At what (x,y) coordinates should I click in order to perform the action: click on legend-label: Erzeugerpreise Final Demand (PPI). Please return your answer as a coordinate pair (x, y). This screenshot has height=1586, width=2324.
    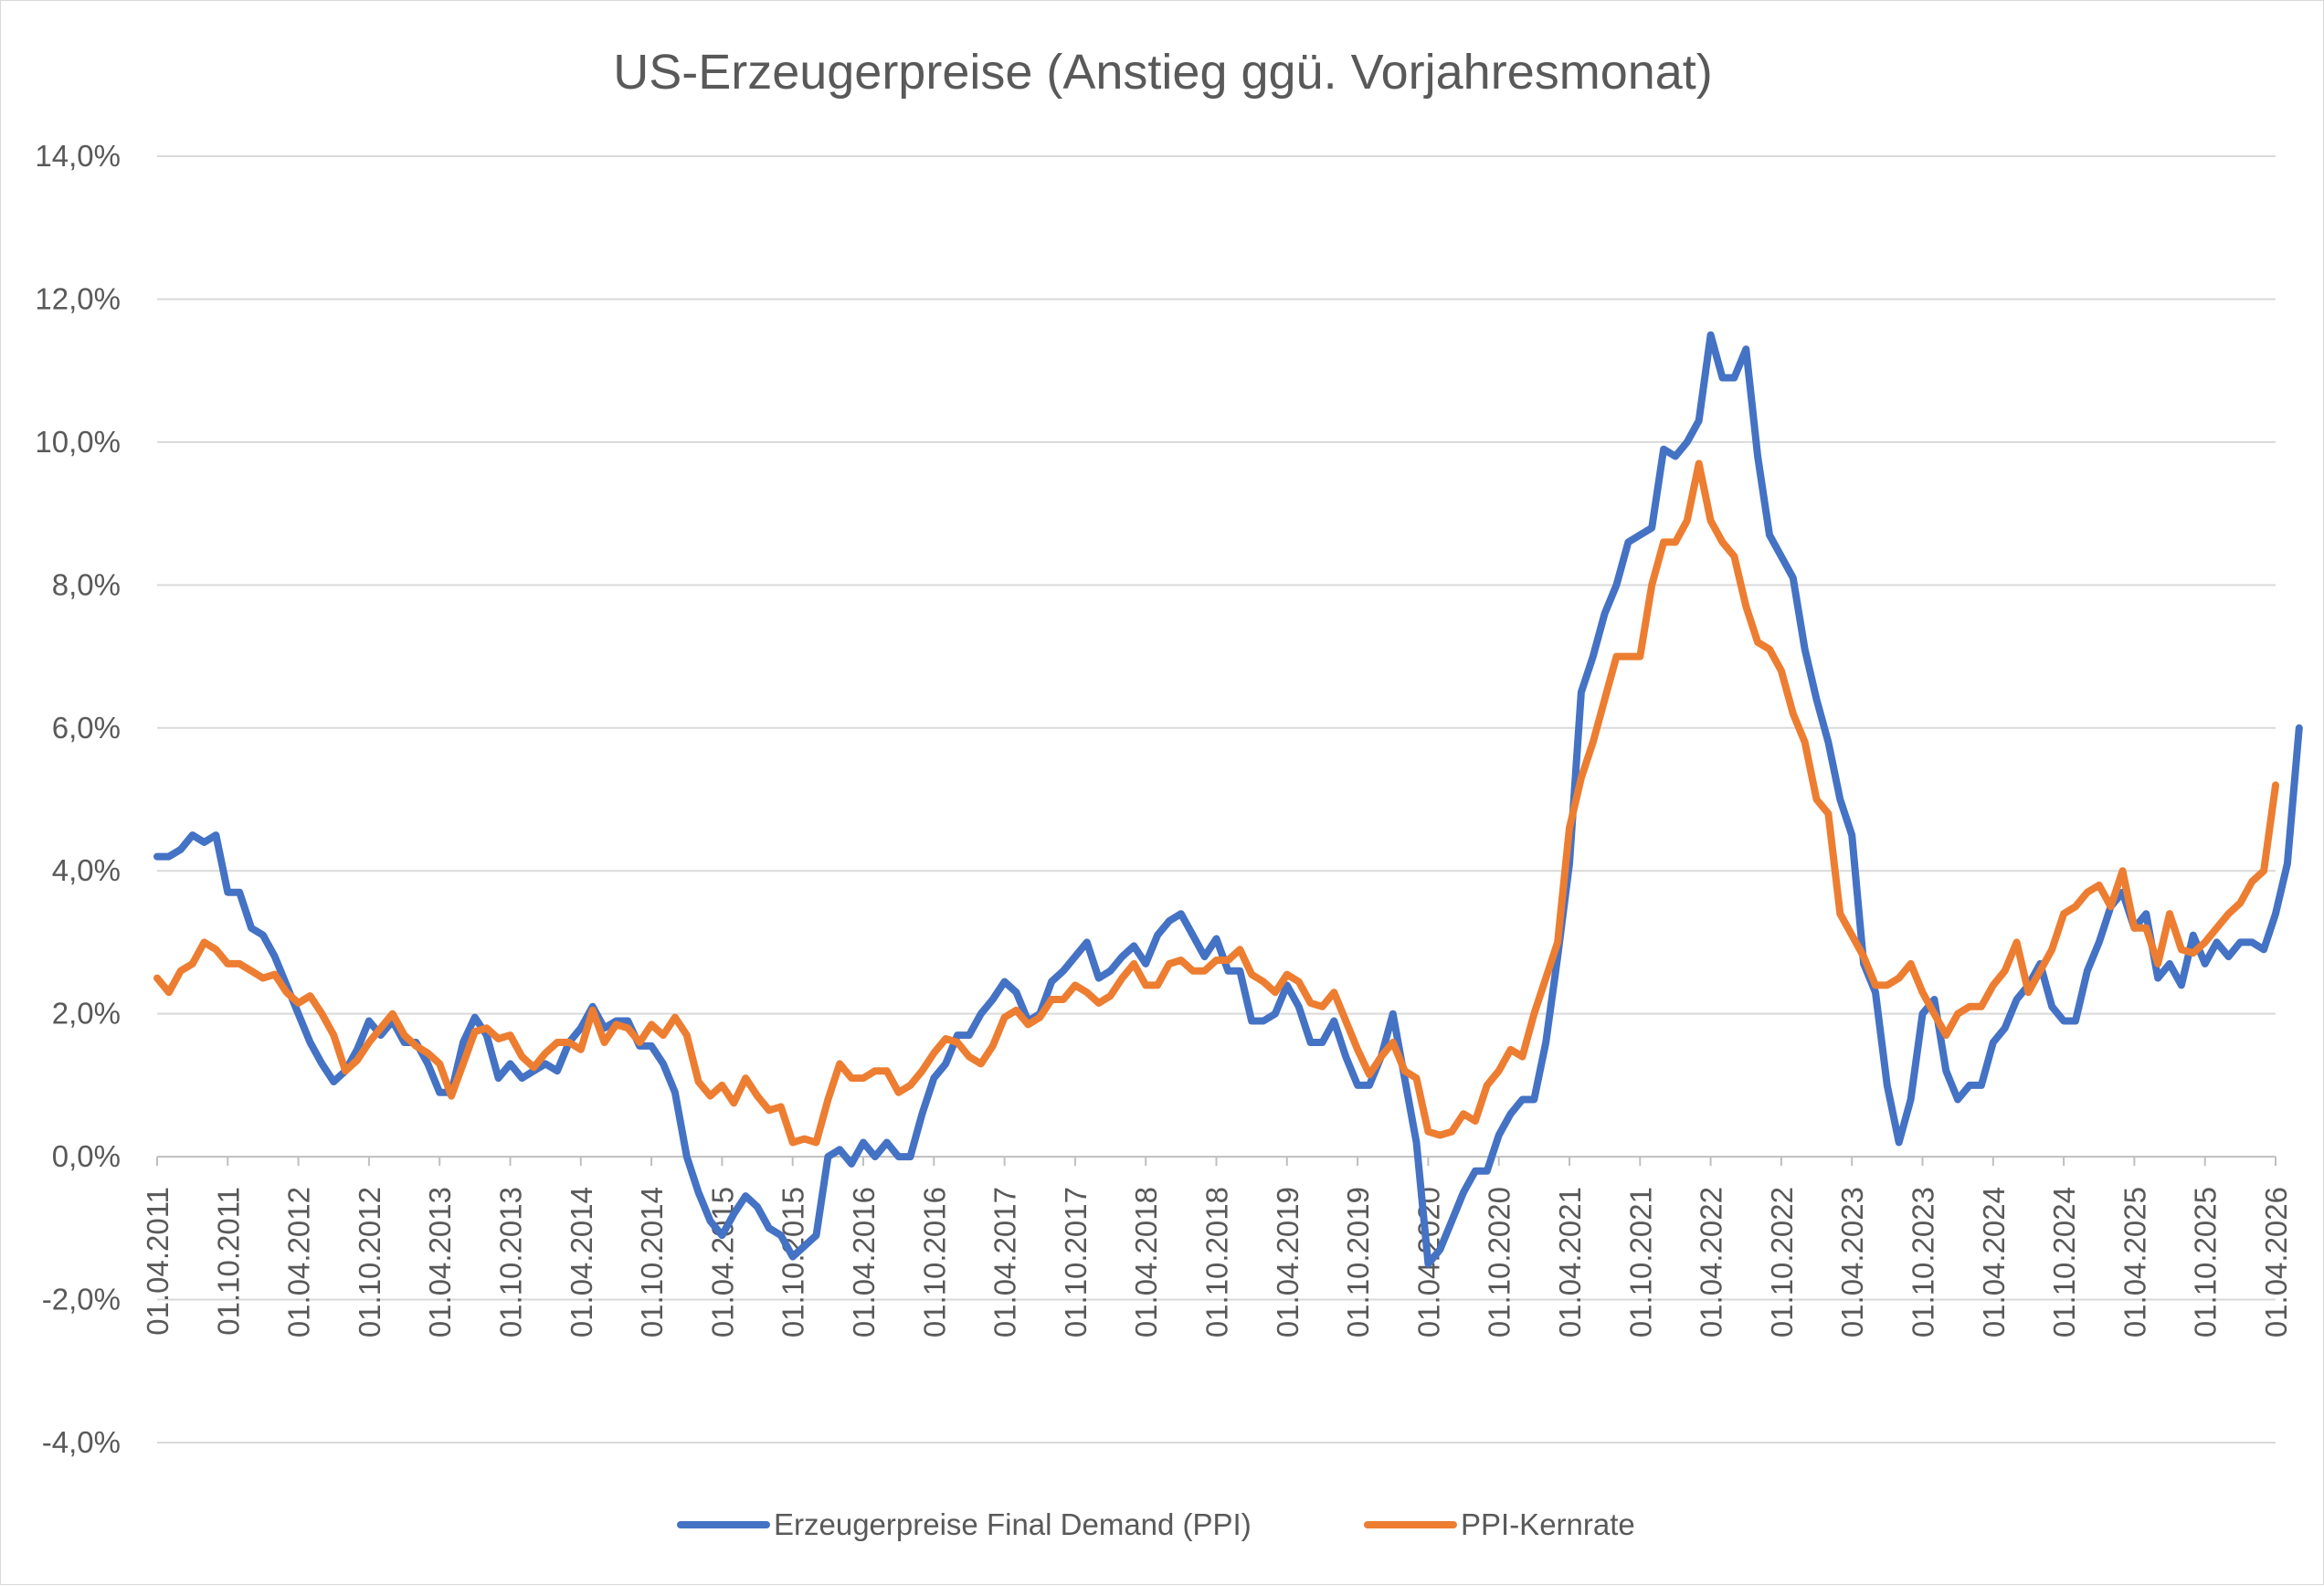
    Looking at the image, I should click on (1013, 1524).